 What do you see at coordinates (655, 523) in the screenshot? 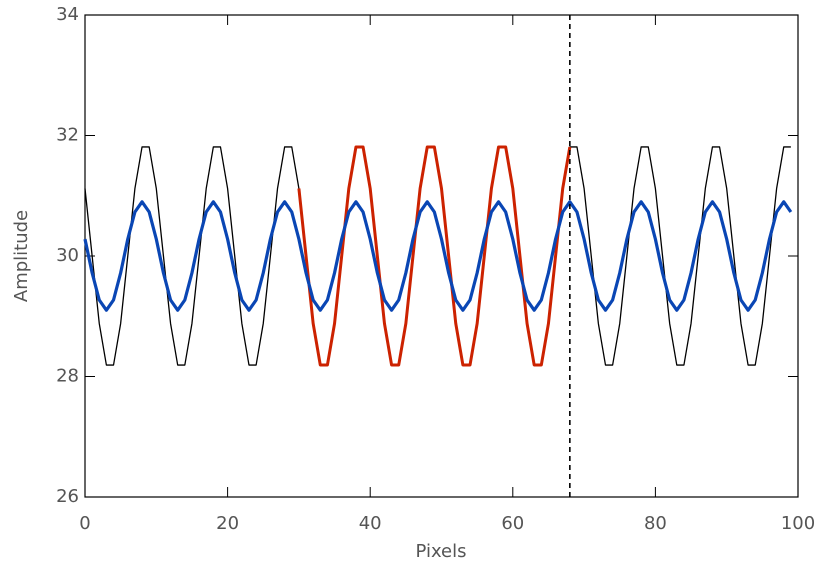
I see `x-tick-label: 80` at bounding box center [655, 523].